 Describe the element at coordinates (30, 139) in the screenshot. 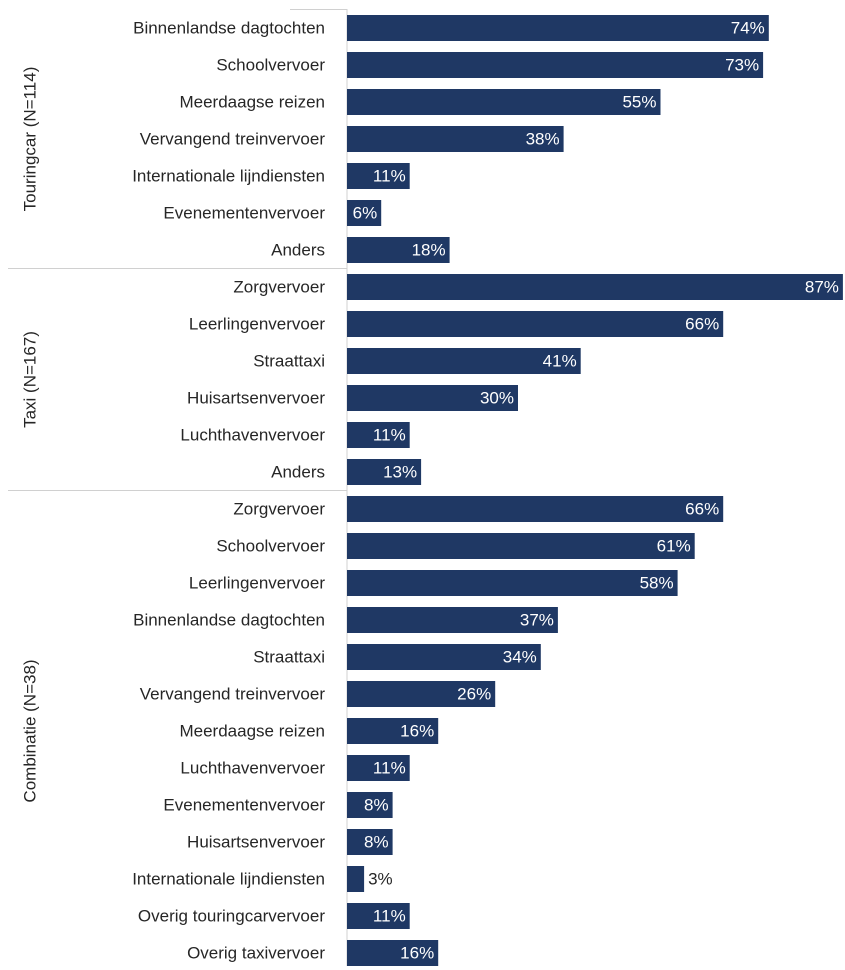

I see `group-label: Touringcar (N=114)` at that location.